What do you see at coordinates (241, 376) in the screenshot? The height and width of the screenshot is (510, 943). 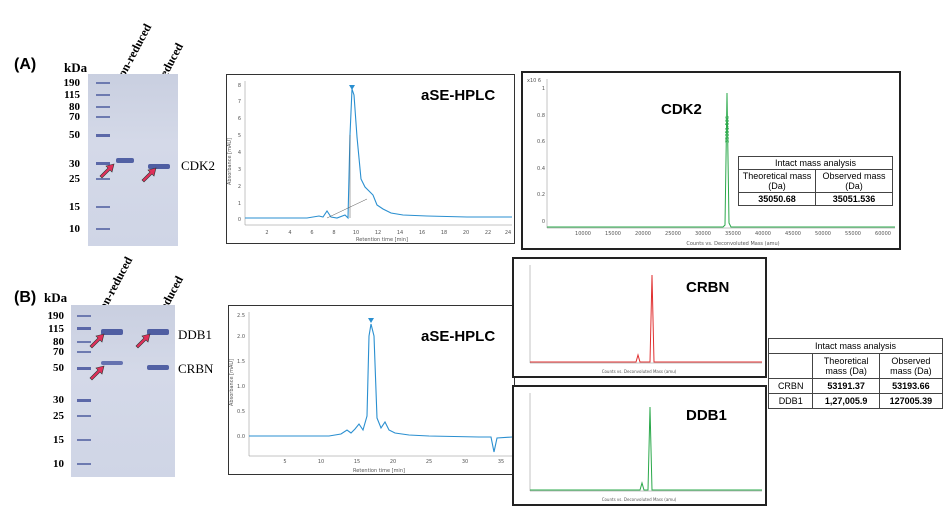 I see `hplc-yticks-b: 0.0 0.5 1.0 1.5 2.0 2.5` at bounding box center [241, 376].